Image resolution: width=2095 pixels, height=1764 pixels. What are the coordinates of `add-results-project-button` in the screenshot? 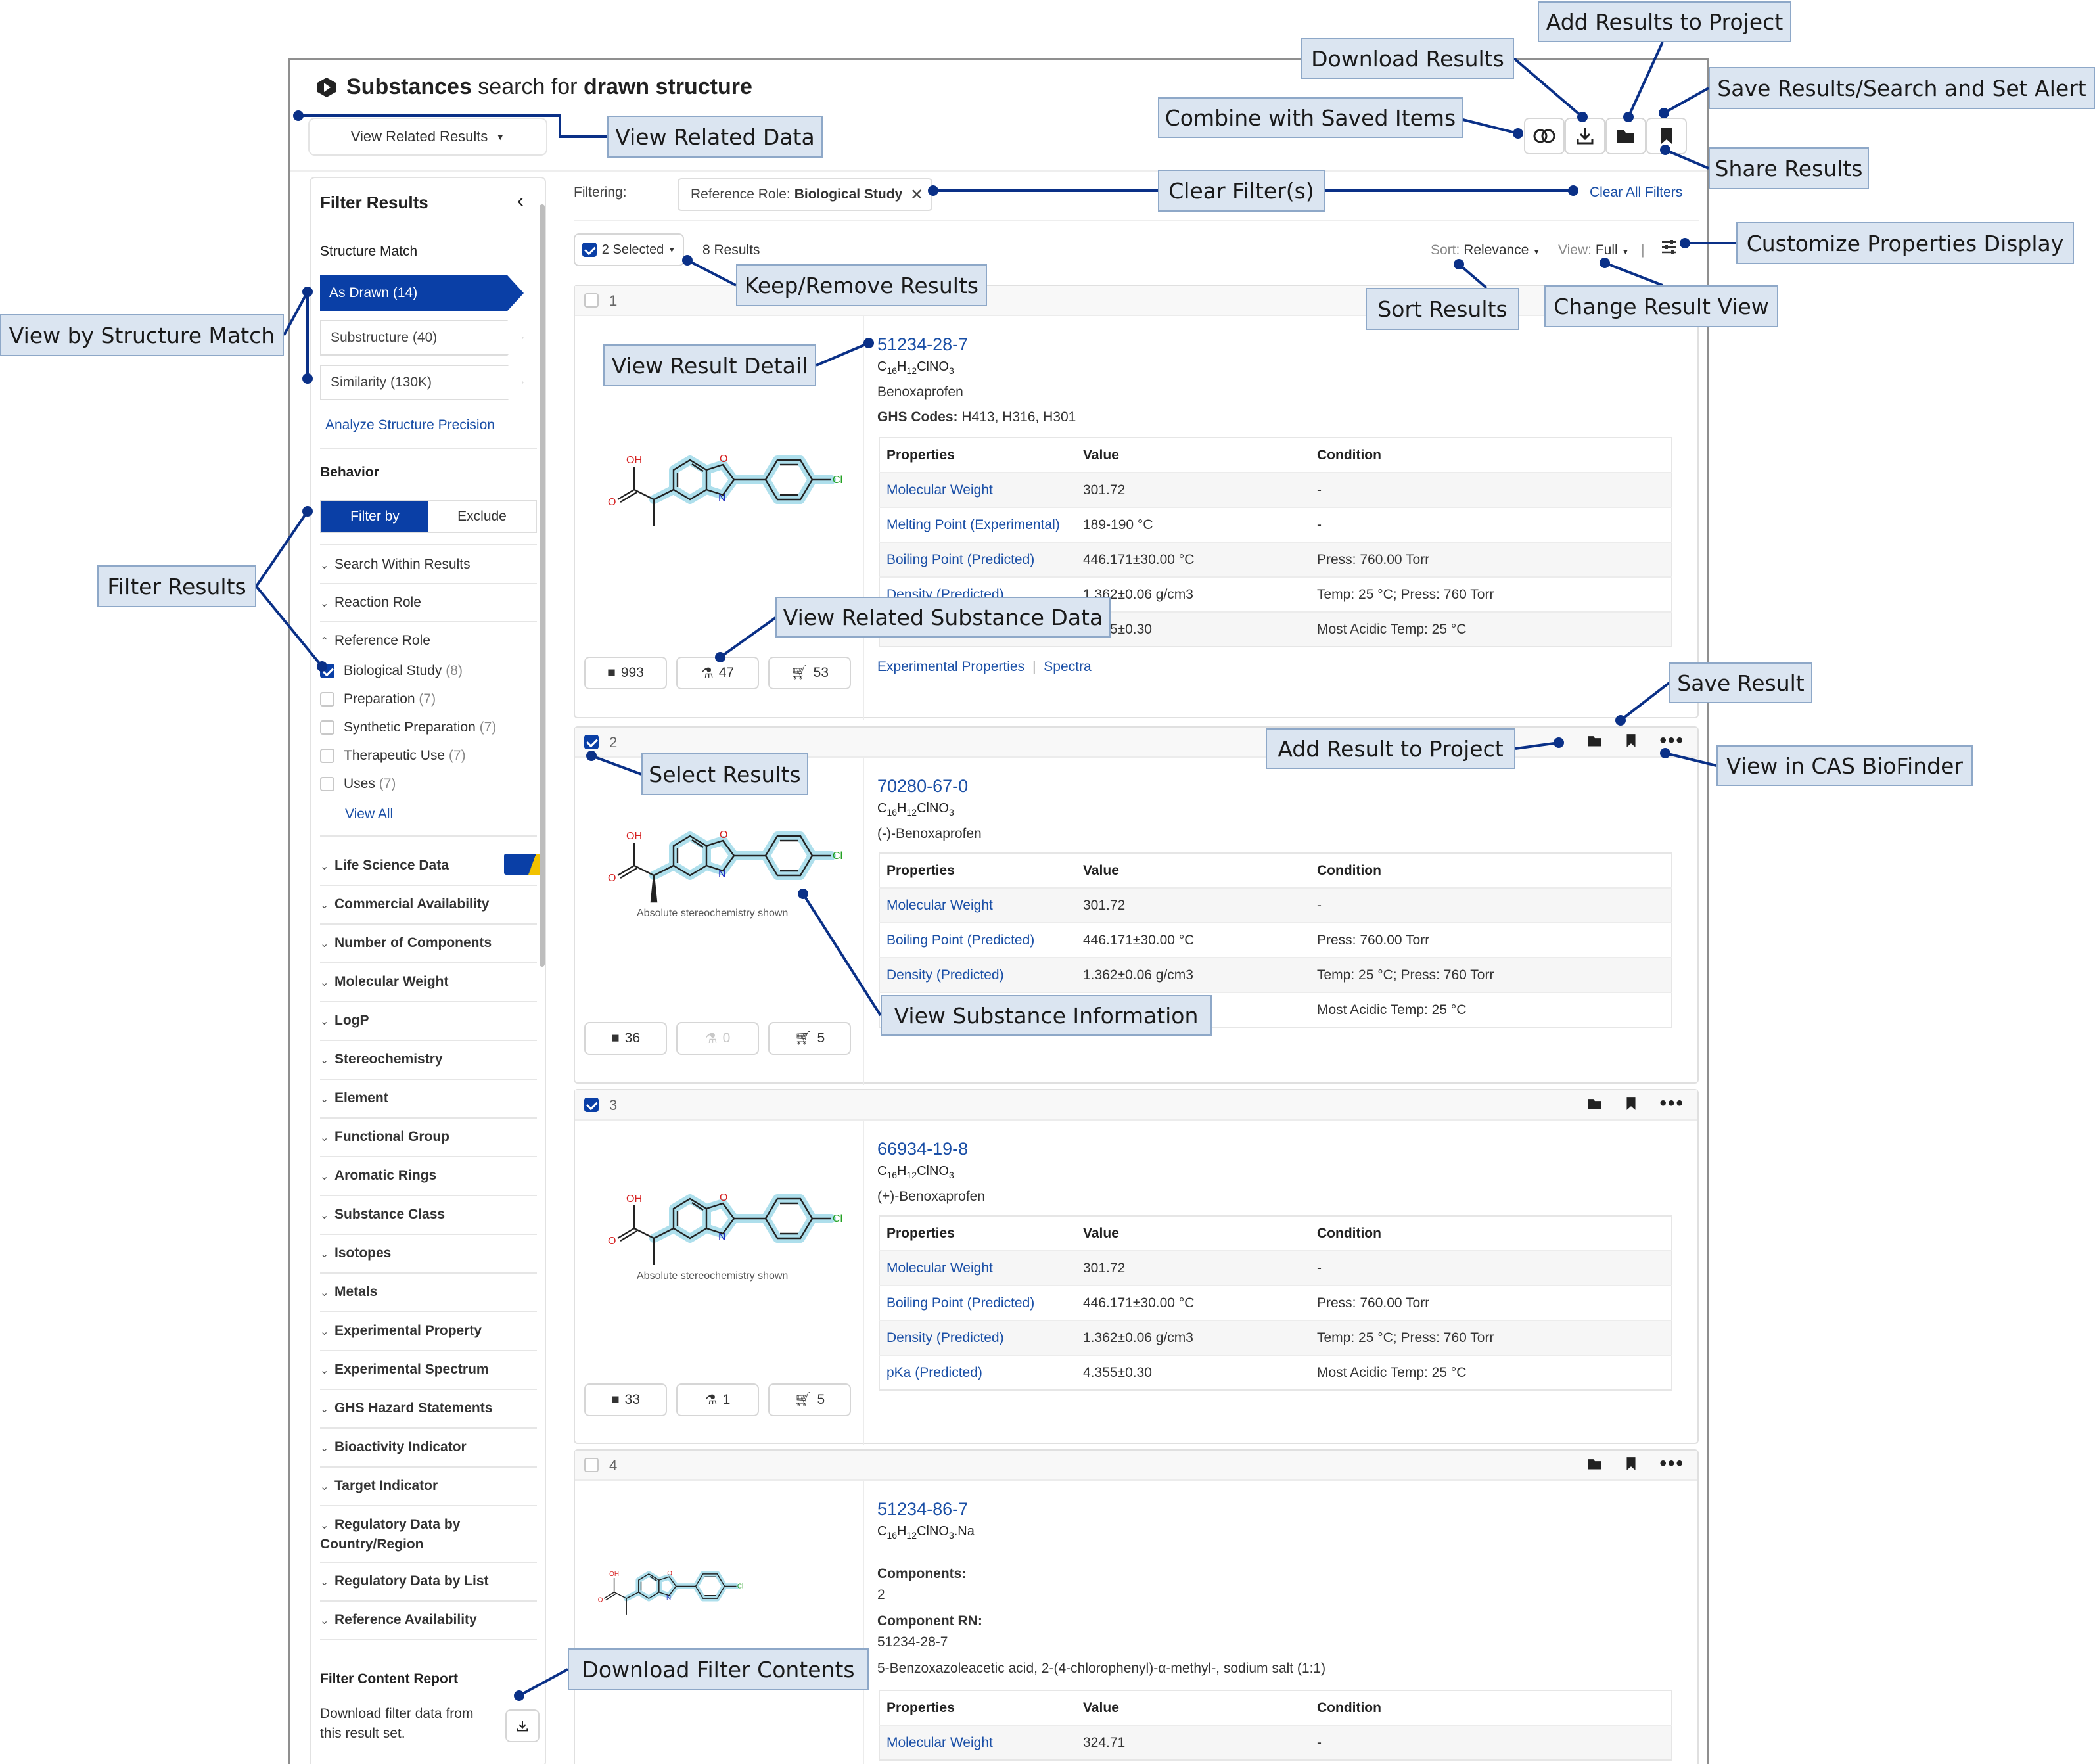 It's located at (1626, 136).